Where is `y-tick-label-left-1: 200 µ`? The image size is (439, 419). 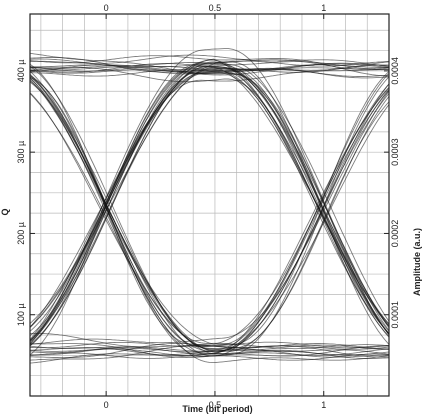 y-tick-label-left-1: 200 µ is located at coordinates (21, 233).